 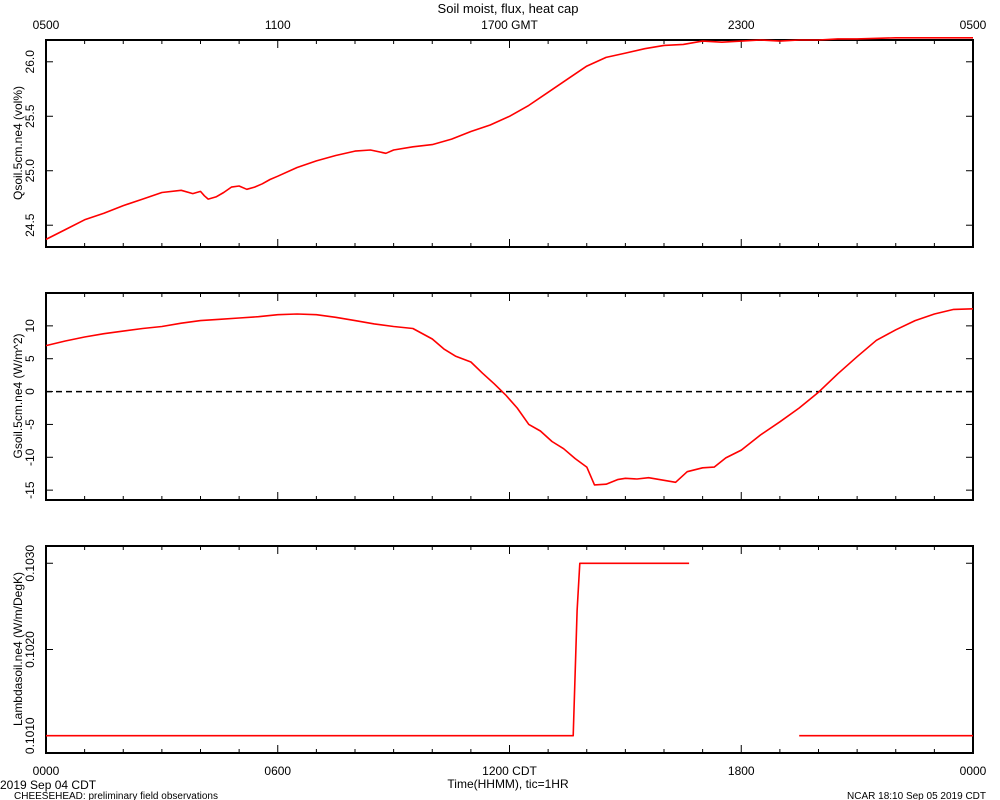 I want to click on top-tick-label: 1100, so click(x=278, y=25).